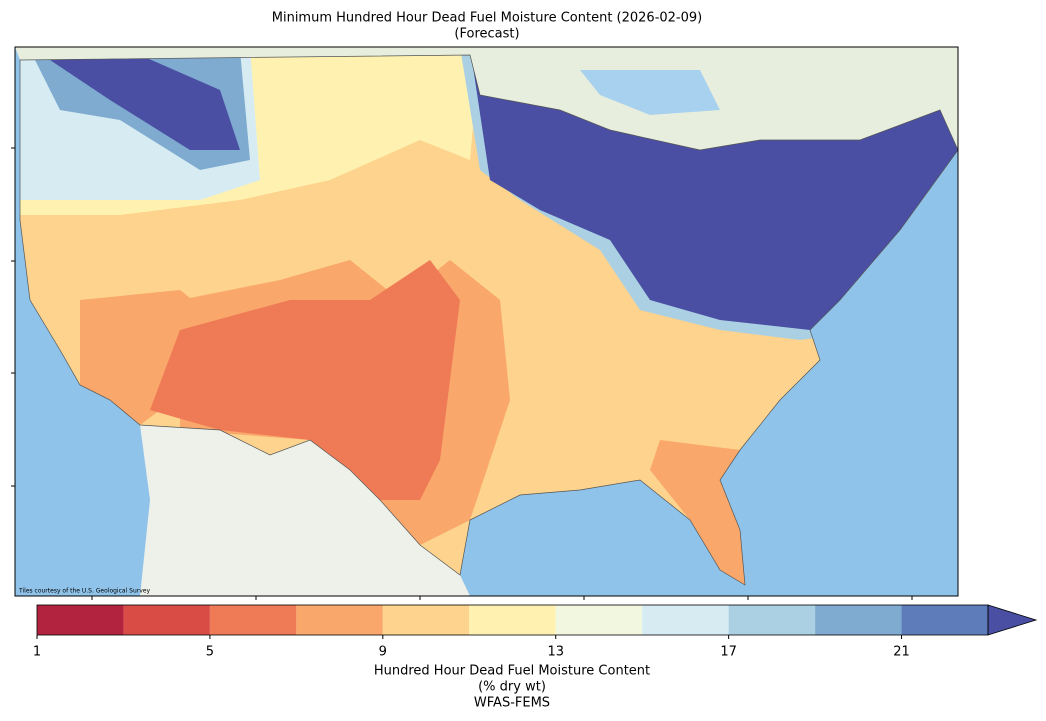  Describe the element at coordinates (901, 652) in the screenshot. I see `colorbar-tick-label: 21` at that location.